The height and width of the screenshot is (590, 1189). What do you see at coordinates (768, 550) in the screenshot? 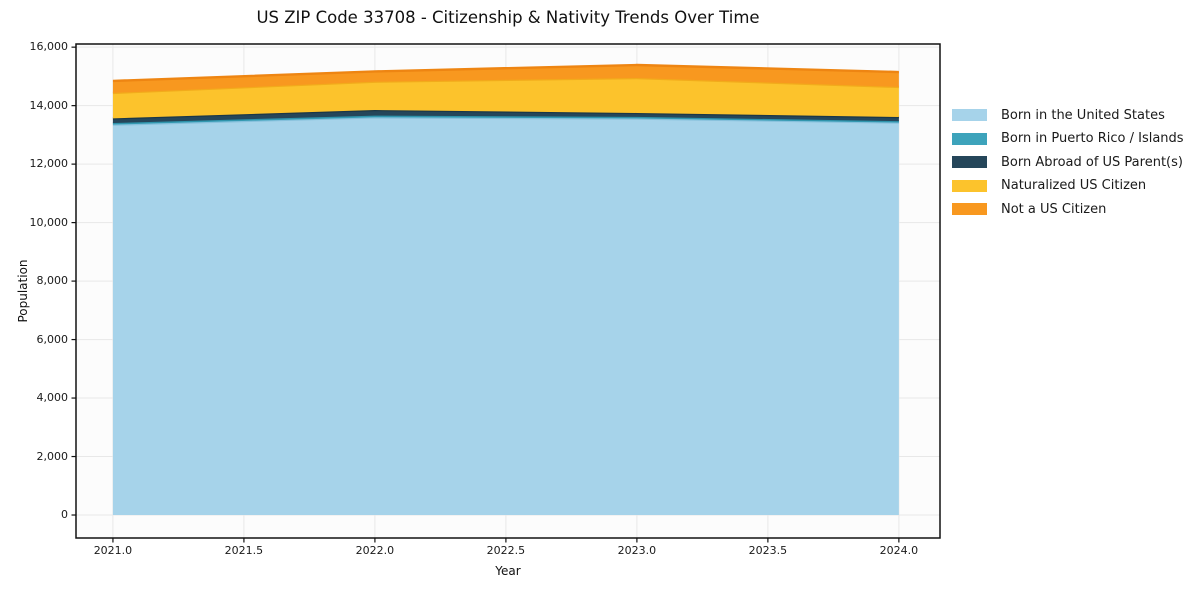
I see `x-tick-label: 2023.5` at bounding box center [768, 550].